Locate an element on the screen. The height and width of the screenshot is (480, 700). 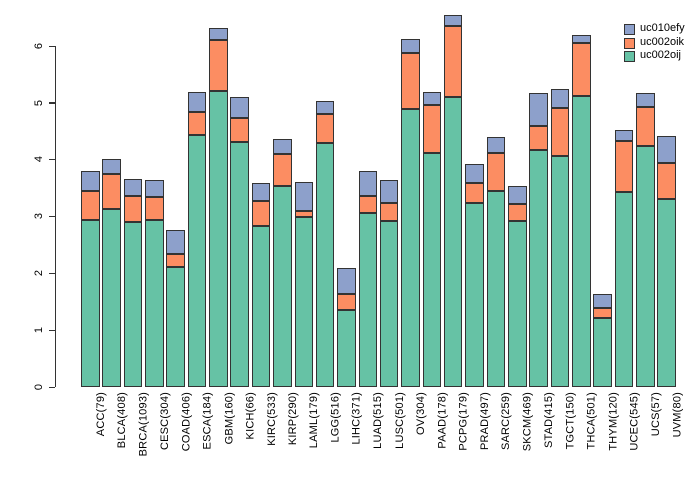
legend-label: uc002oij is located at coordinates (660, 55).